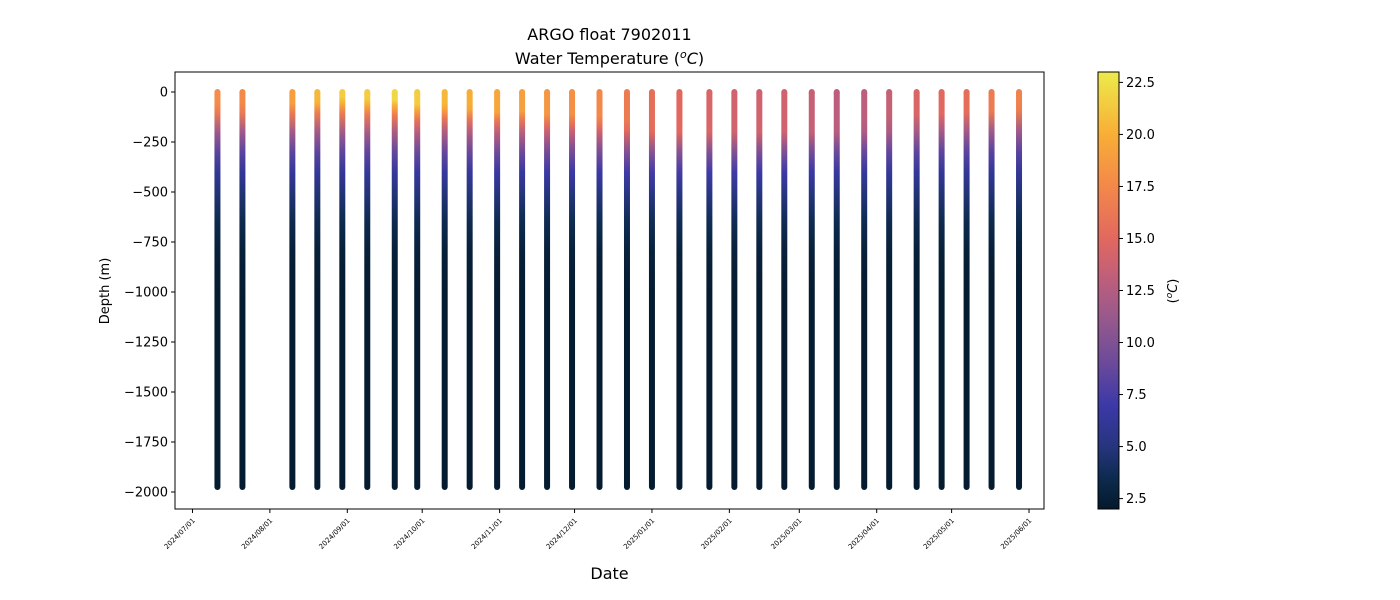 This screenshot has height=600, width=1400. Describe the element at coordinates (701, 58) in the screenshot. I see `subtitle-suffix: )` at that location.